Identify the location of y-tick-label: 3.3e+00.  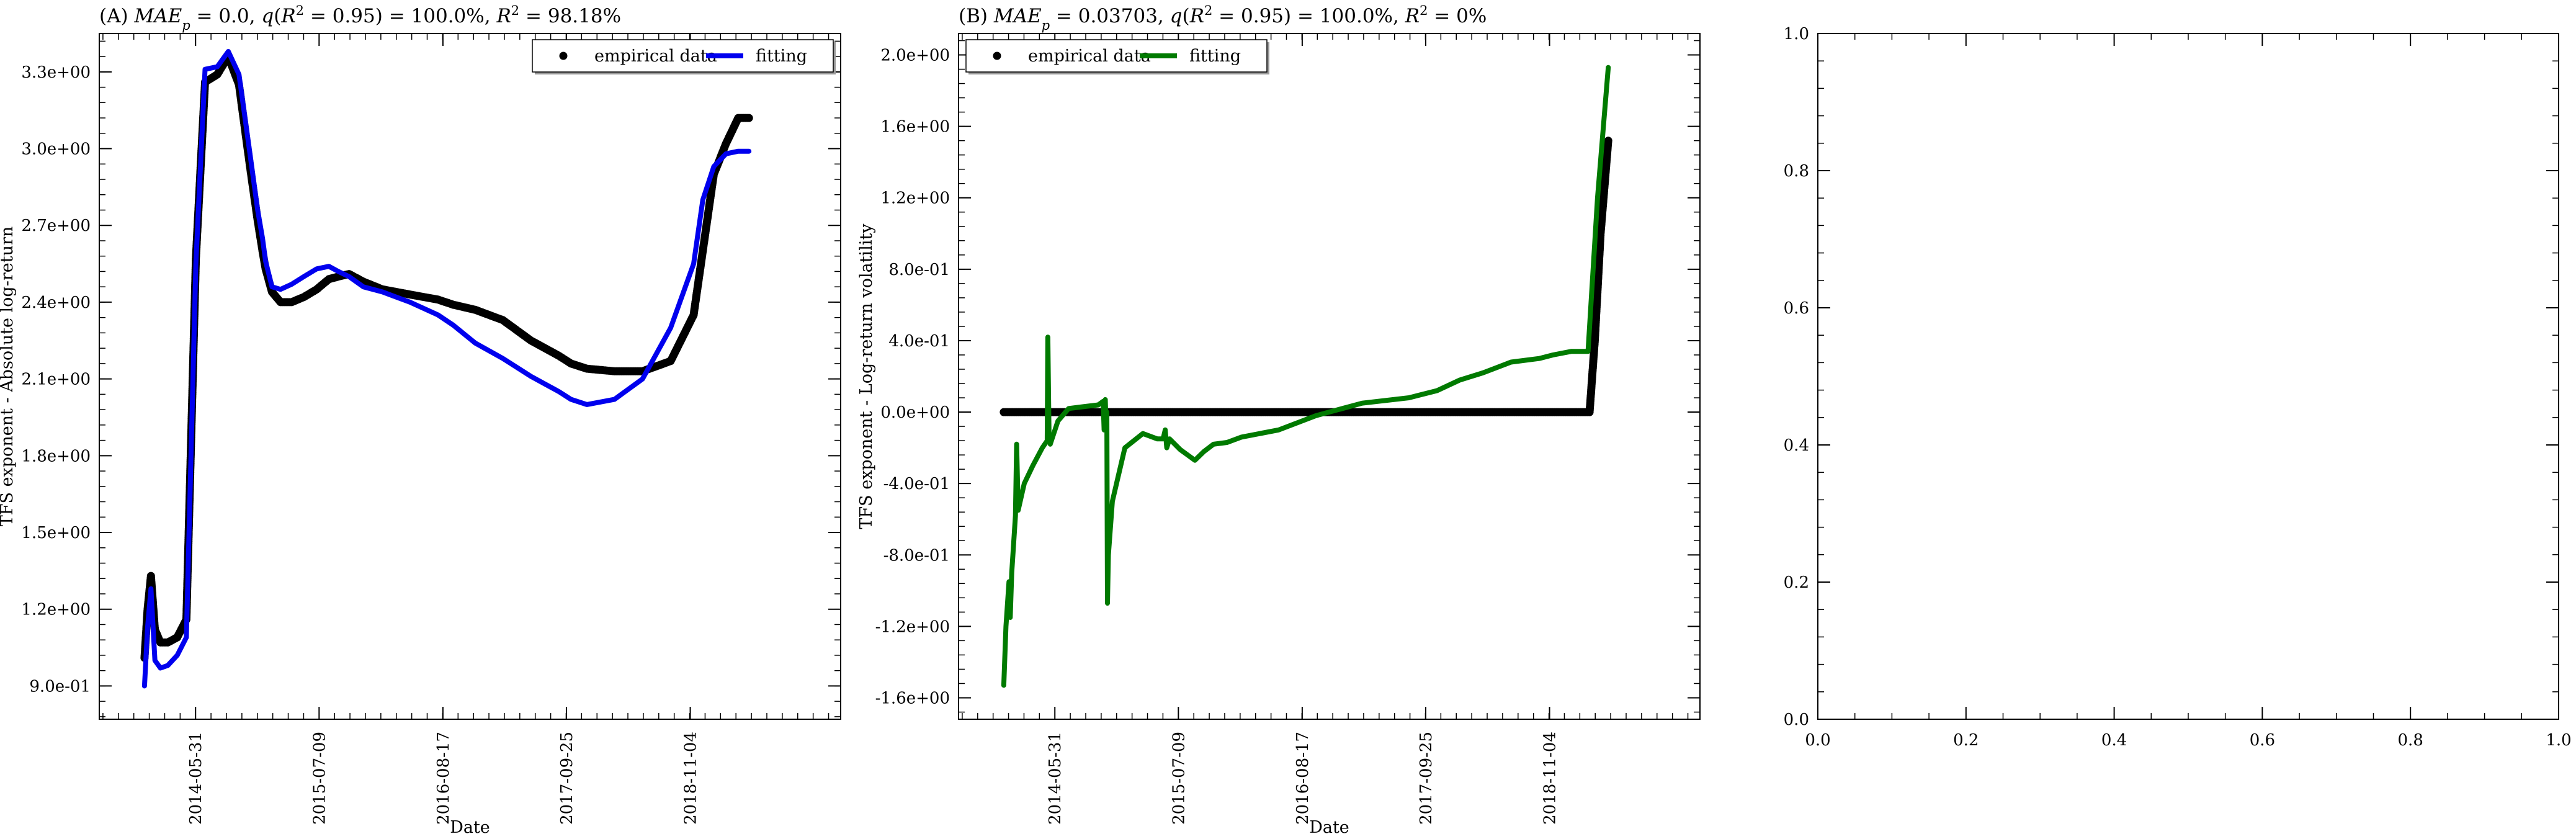
(56, 73).